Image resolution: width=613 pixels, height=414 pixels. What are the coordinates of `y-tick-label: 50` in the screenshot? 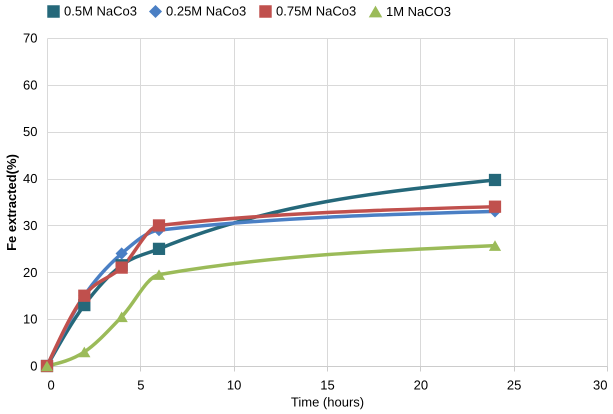 It's located at (30, 132).